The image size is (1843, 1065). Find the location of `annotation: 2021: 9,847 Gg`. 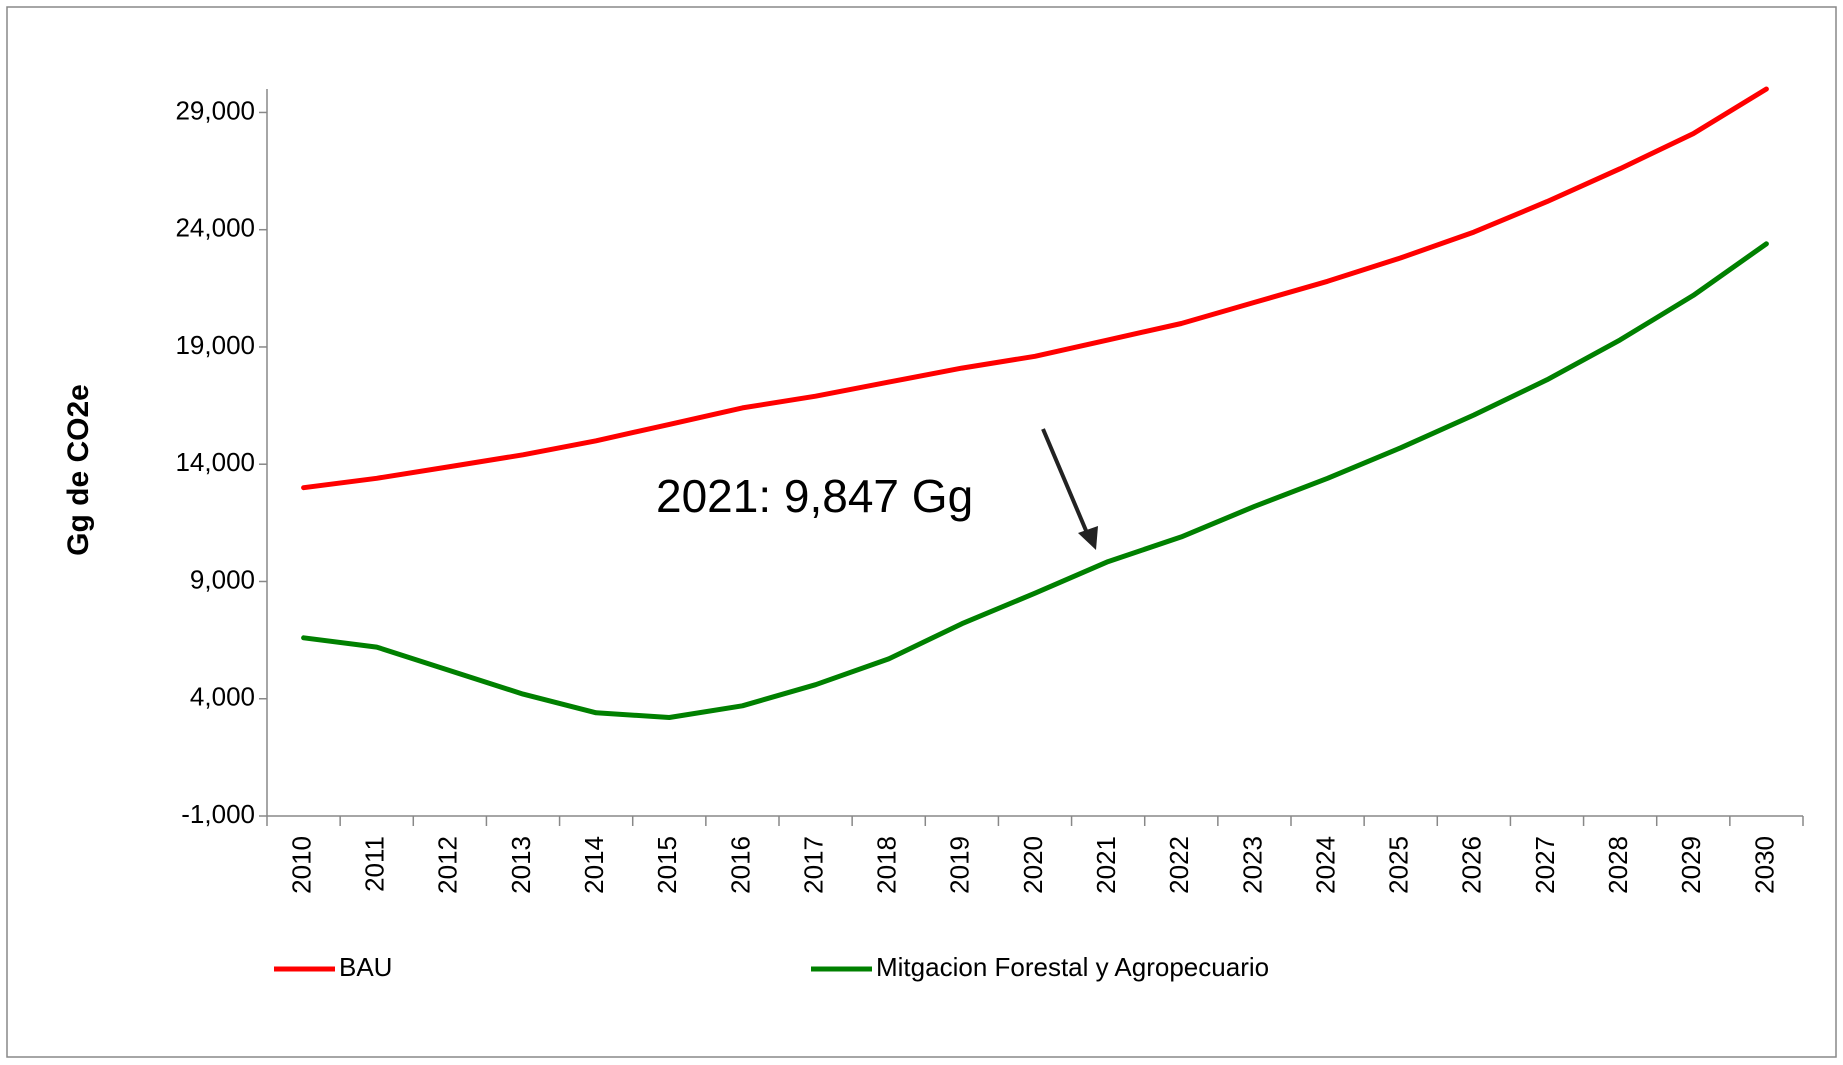

annotation: 2021: 9,847 Gg is located at coordinates (814, 496).